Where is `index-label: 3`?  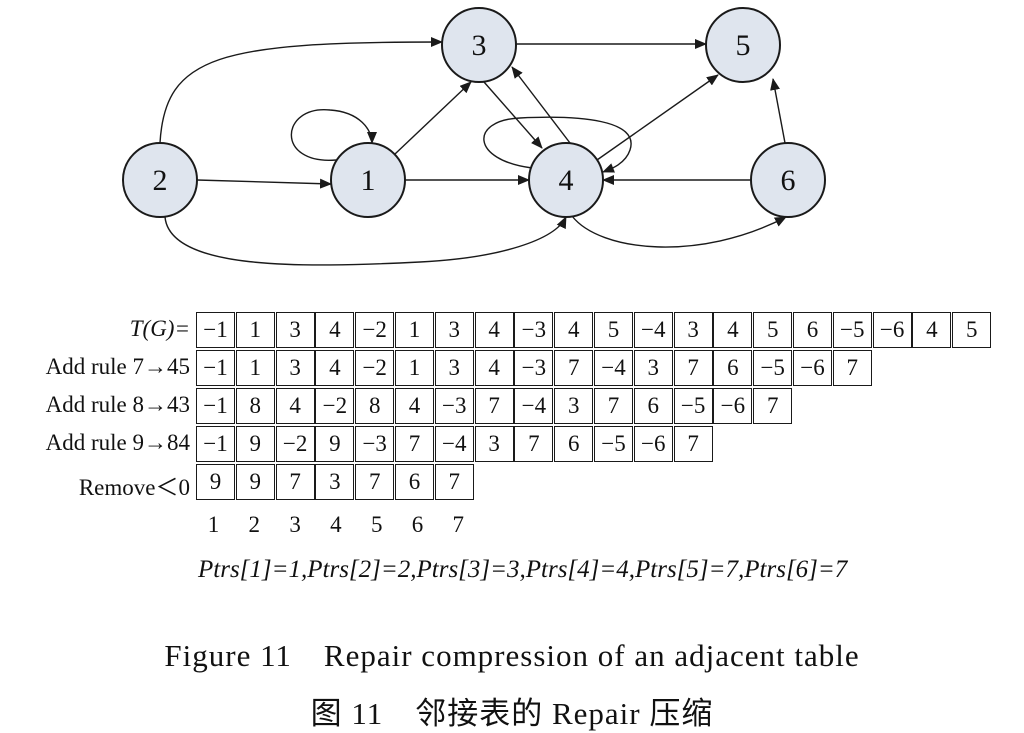 index-label: 3 is located at coordinates (295, 524).